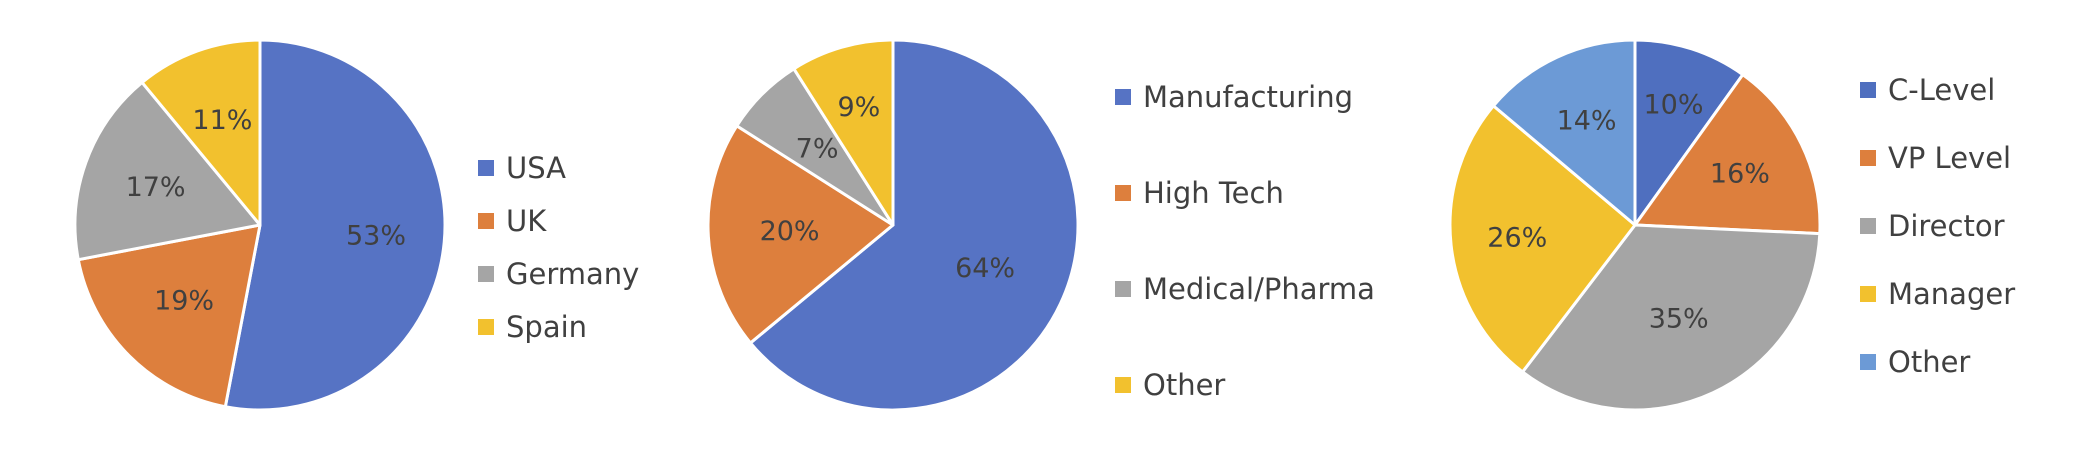  I want to click on slice-label-c-level: 10%, so click(1673, 105).